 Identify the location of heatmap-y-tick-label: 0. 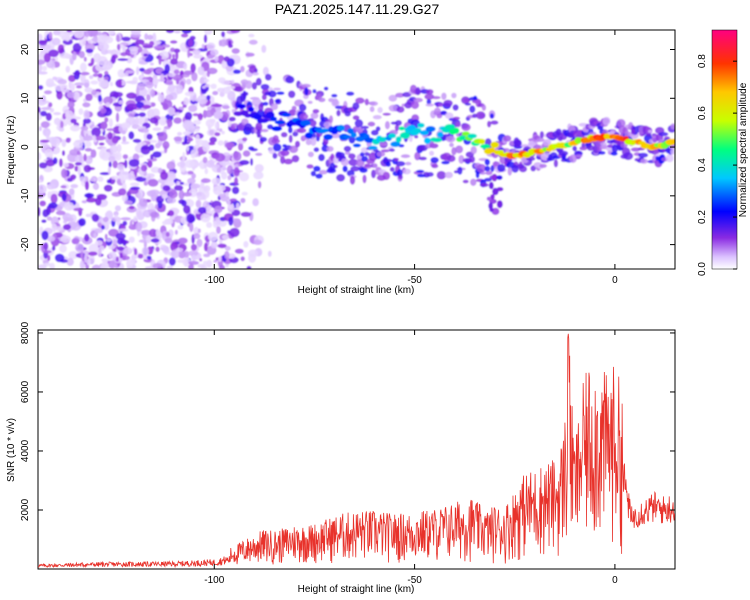
(25, 147).